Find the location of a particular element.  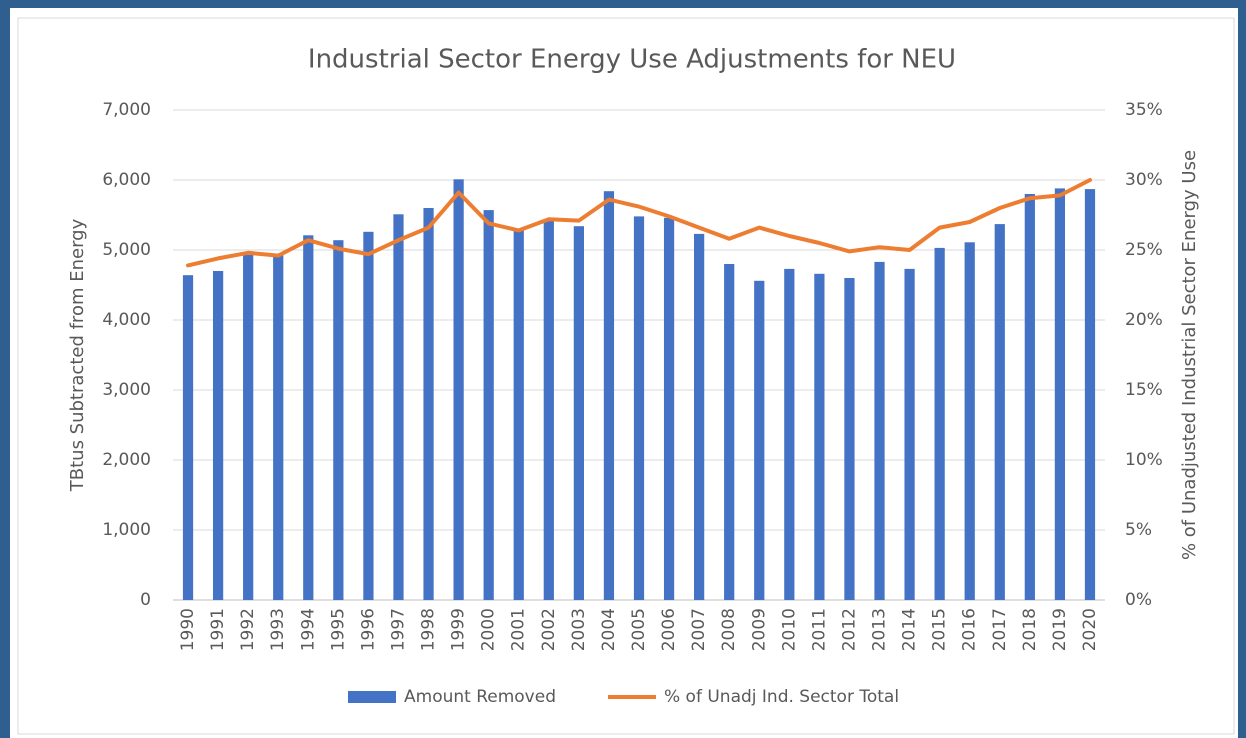

x-tick-label: 2004 is located at coordinates (609, 629).